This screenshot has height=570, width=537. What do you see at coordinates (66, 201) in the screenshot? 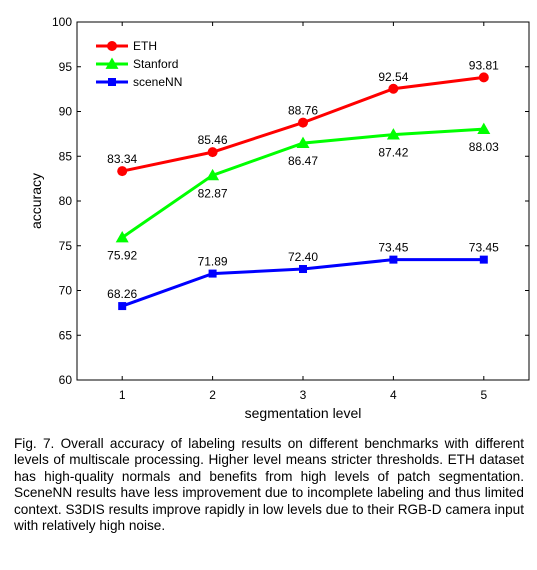
I see `y-tick-label: 80` at bounding box center [66, 201].